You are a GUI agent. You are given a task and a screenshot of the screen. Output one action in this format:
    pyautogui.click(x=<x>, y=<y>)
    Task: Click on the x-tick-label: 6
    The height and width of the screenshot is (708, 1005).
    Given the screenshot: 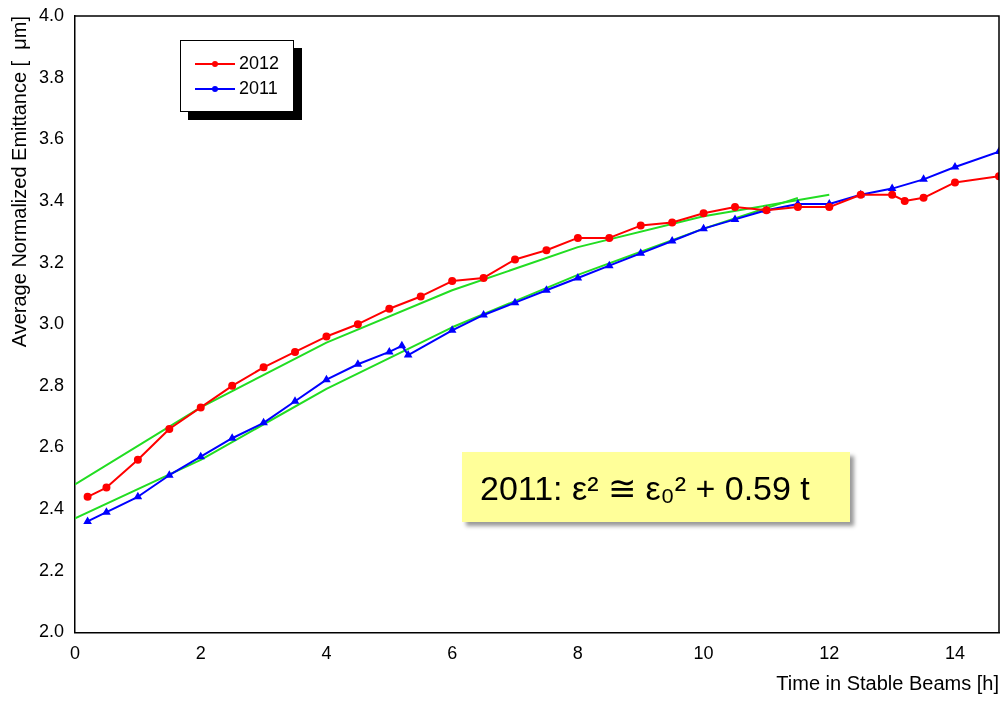 What is the action you would take?
    pyautogui.click(x=452, y=653)
    